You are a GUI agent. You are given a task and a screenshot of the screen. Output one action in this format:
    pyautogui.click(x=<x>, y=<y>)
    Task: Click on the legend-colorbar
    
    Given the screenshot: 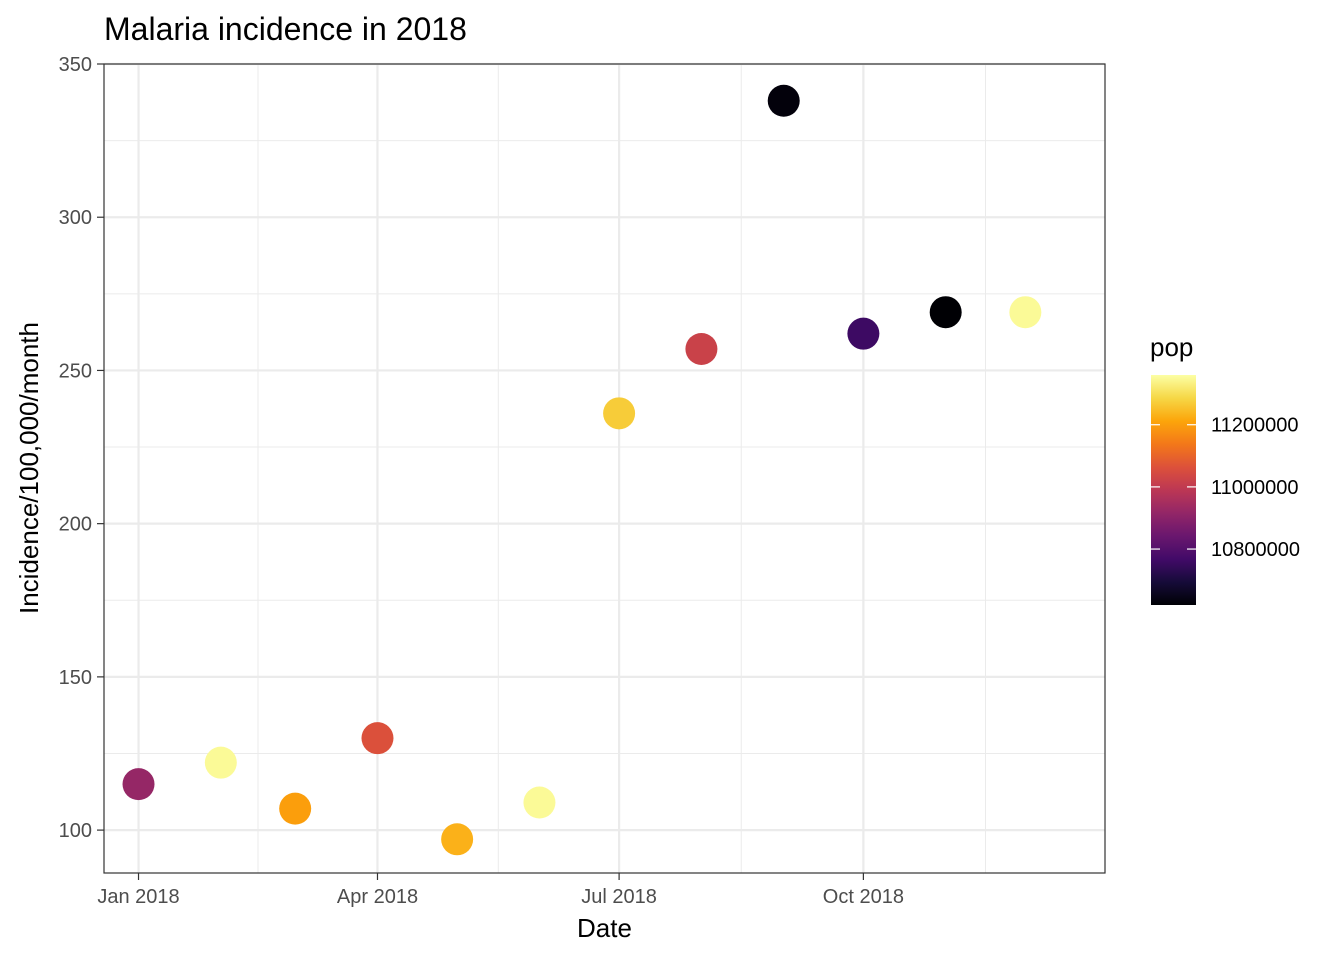 What is the action you would take?
    pyautogui.click(x=1173, y=490)
    